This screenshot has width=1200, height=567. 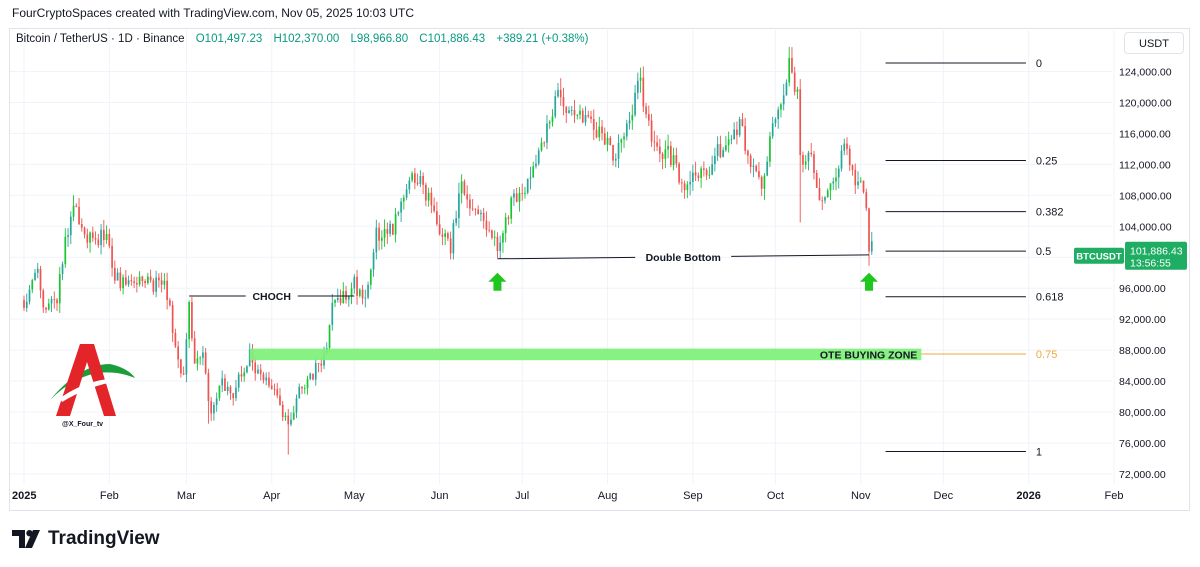 I want to click on last-price-box, so click(x=1156, y=255).